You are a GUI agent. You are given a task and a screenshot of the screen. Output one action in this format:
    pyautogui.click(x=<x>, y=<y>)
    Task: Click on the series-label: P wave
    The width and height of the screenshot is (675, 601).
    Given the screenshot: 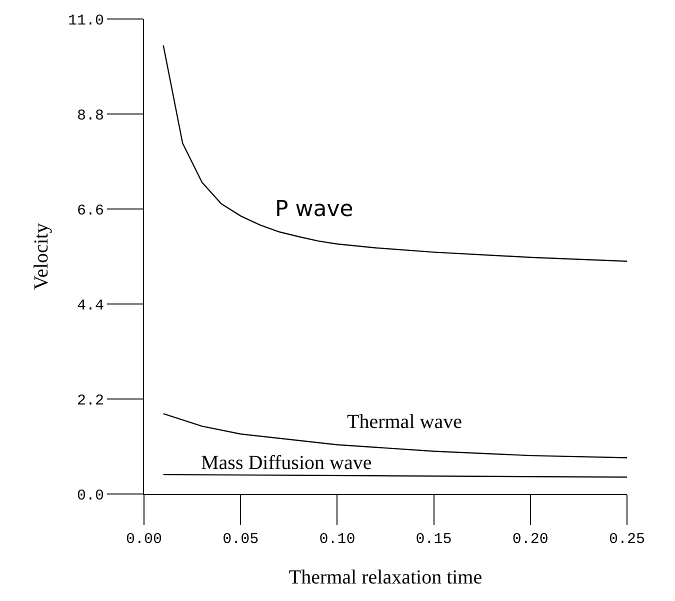 What is the action you would take?
    pyautogui.click(x=314, y=209)
    